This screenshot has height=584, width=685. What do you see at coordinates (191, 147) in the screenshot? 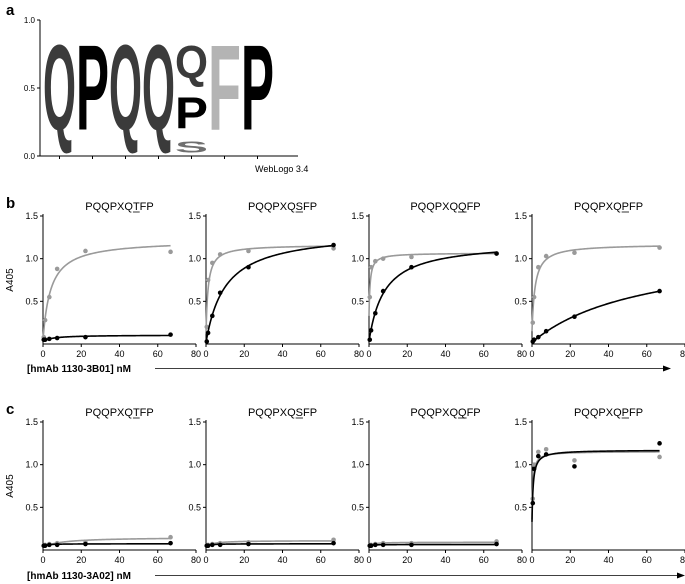
I see `logo-letter-s: S` at bounding box center [191, 147].